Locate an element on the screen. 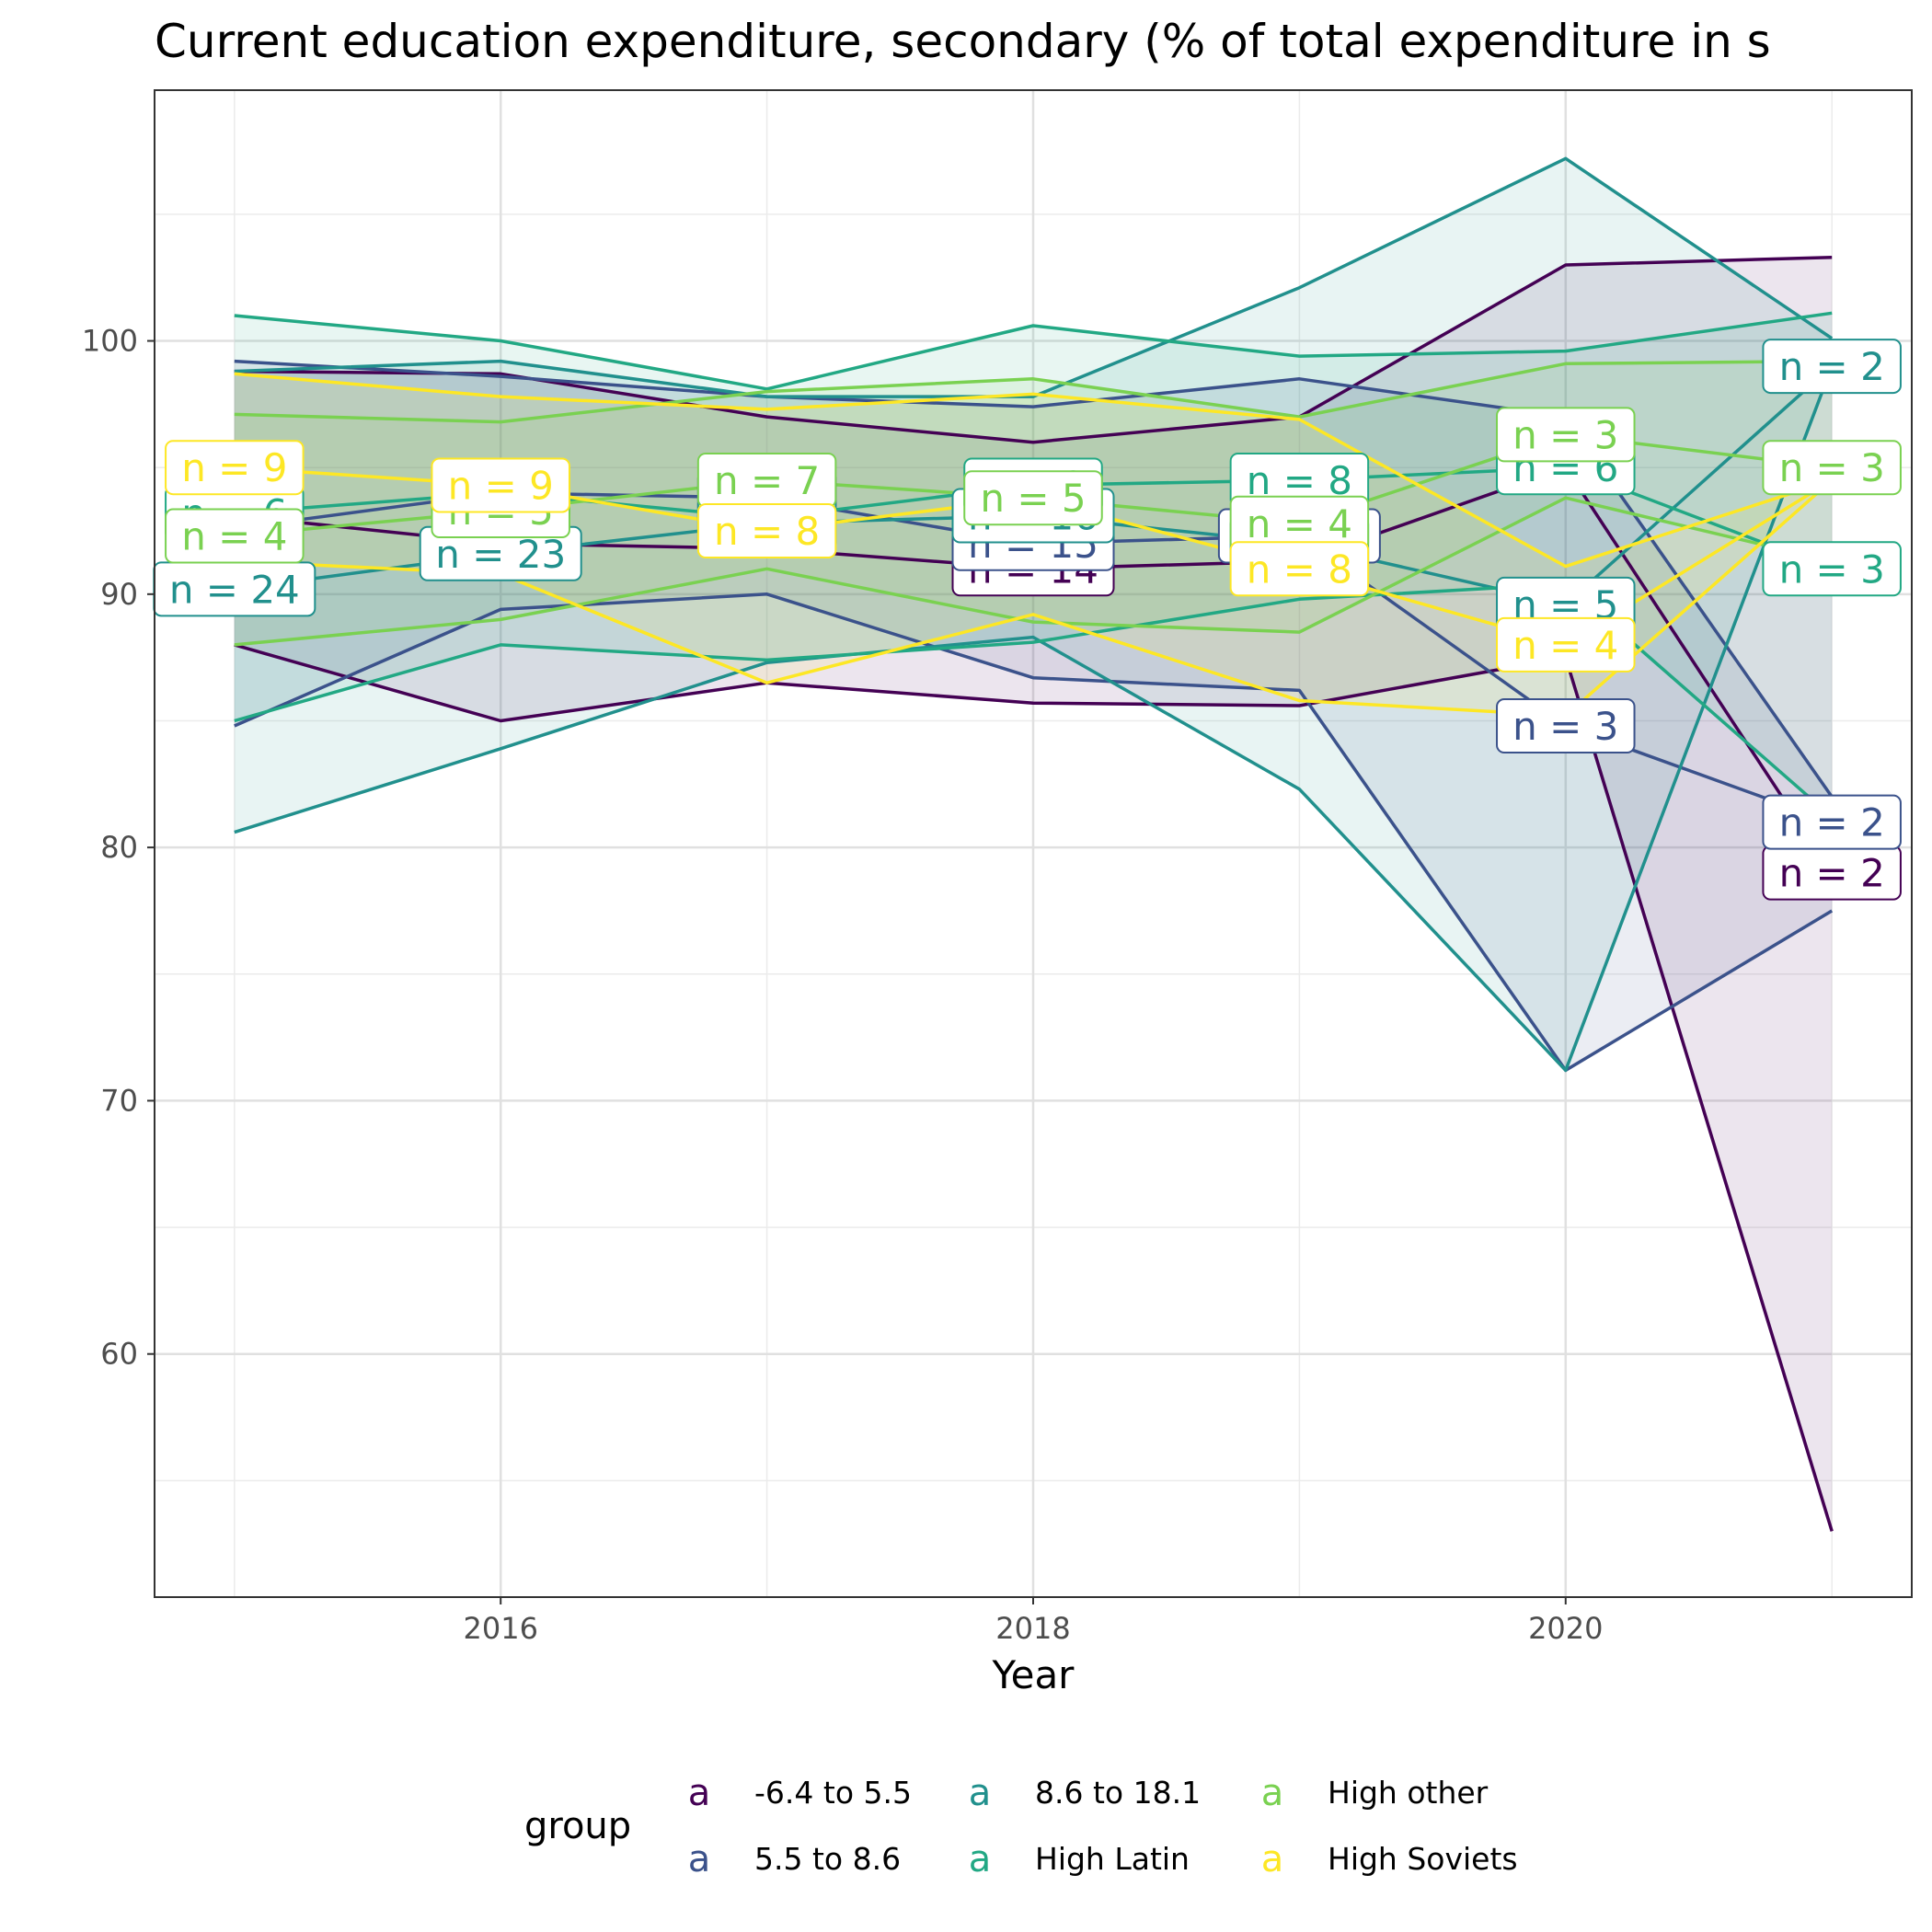  x-tick-label: 2018 is located at coordinates (1032, 1628).